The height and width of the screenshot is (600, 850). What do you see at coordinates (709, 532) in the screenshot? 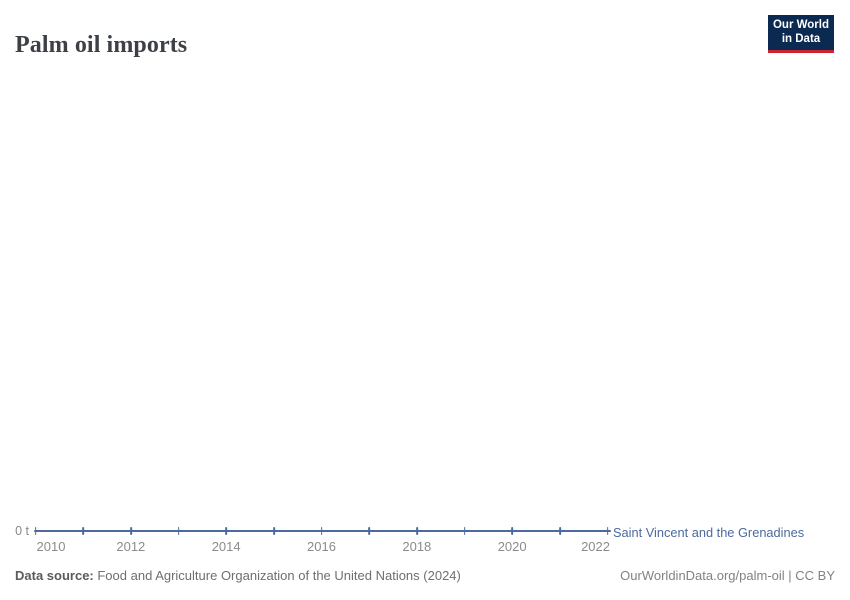
I see `series-entity-label: Saint Vincent and the Grenadines` at bounding box center [709, 532].